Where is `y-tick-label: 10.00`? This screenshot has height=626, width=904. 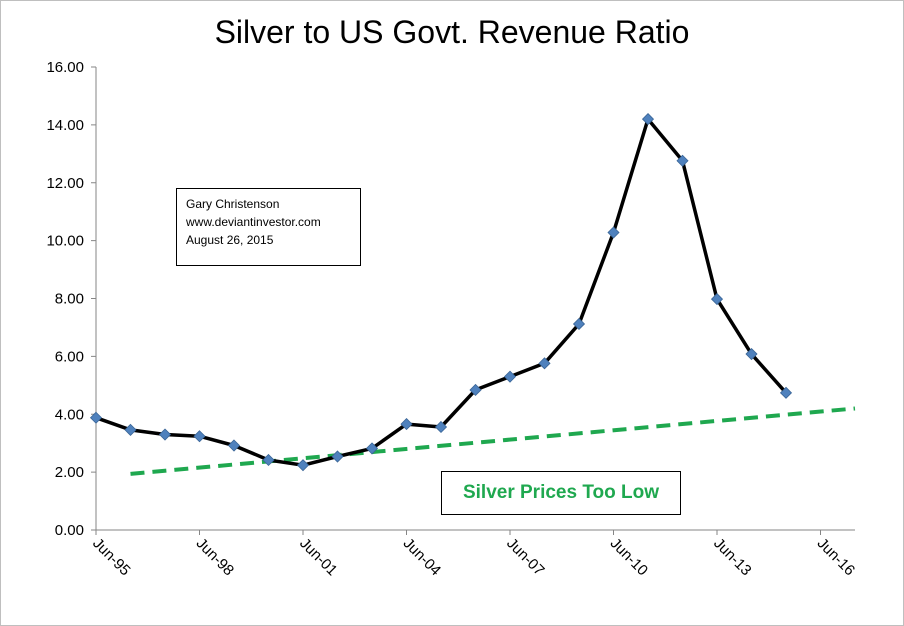 y-tick-label: 10.00 is located at coordinates (65, 241).